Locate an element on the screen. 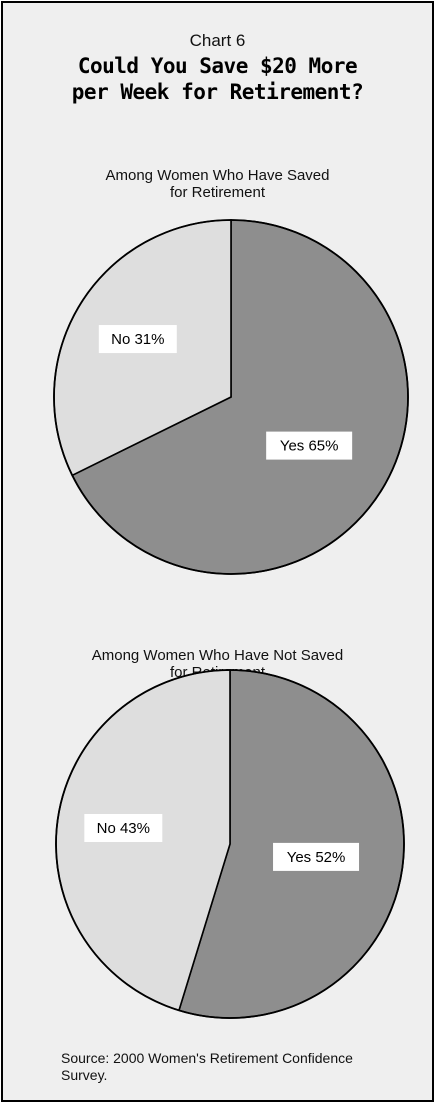 This screenshot has width=435, height=1102. pie-1-label-box-yes is located at coordinates (309, 445).